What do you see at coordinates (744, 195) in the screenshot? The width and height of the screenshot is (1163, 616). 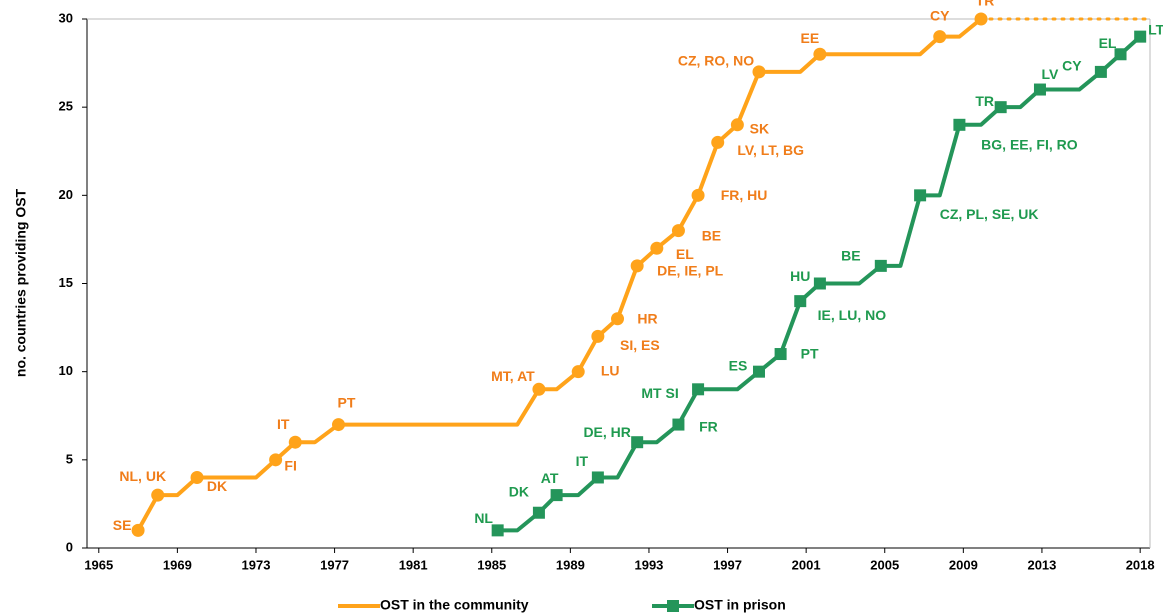 I see `data-label: FR, HU` at bounding box center [744, 195].